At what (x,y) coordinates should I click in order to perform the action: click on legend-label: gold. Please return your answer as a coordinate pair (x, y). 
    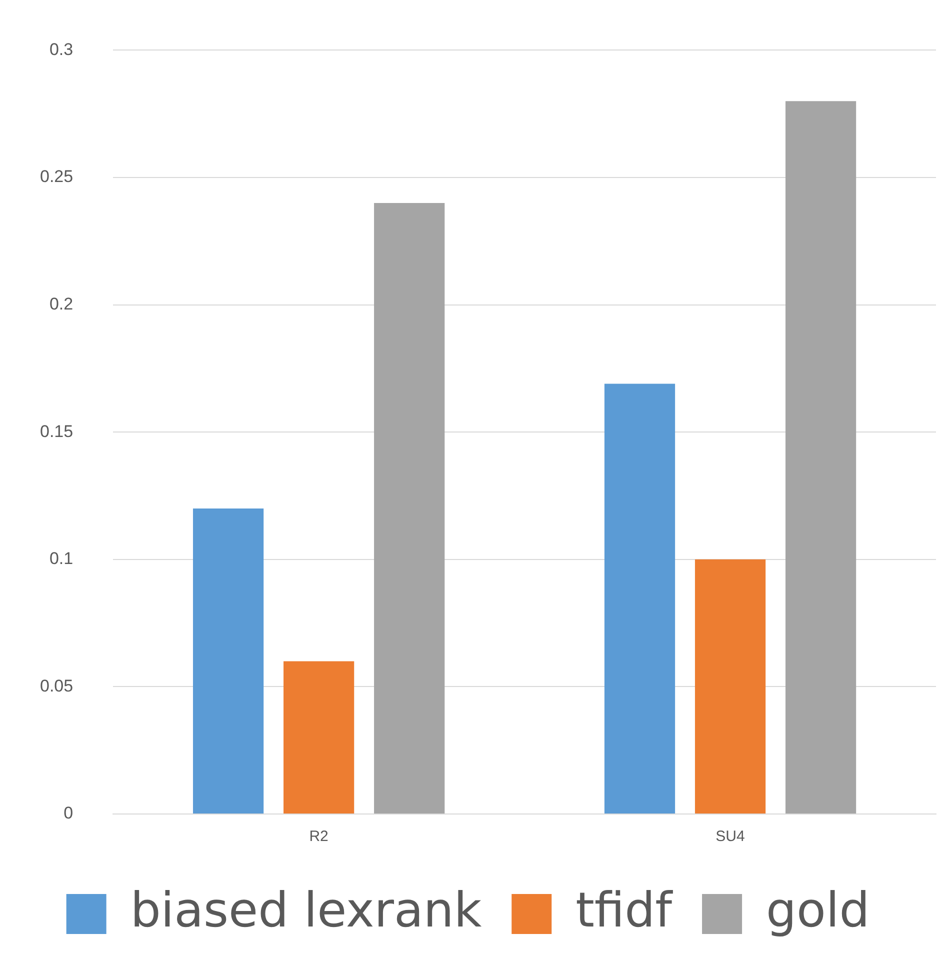
    Looking at the image, I should click on (818, 910).